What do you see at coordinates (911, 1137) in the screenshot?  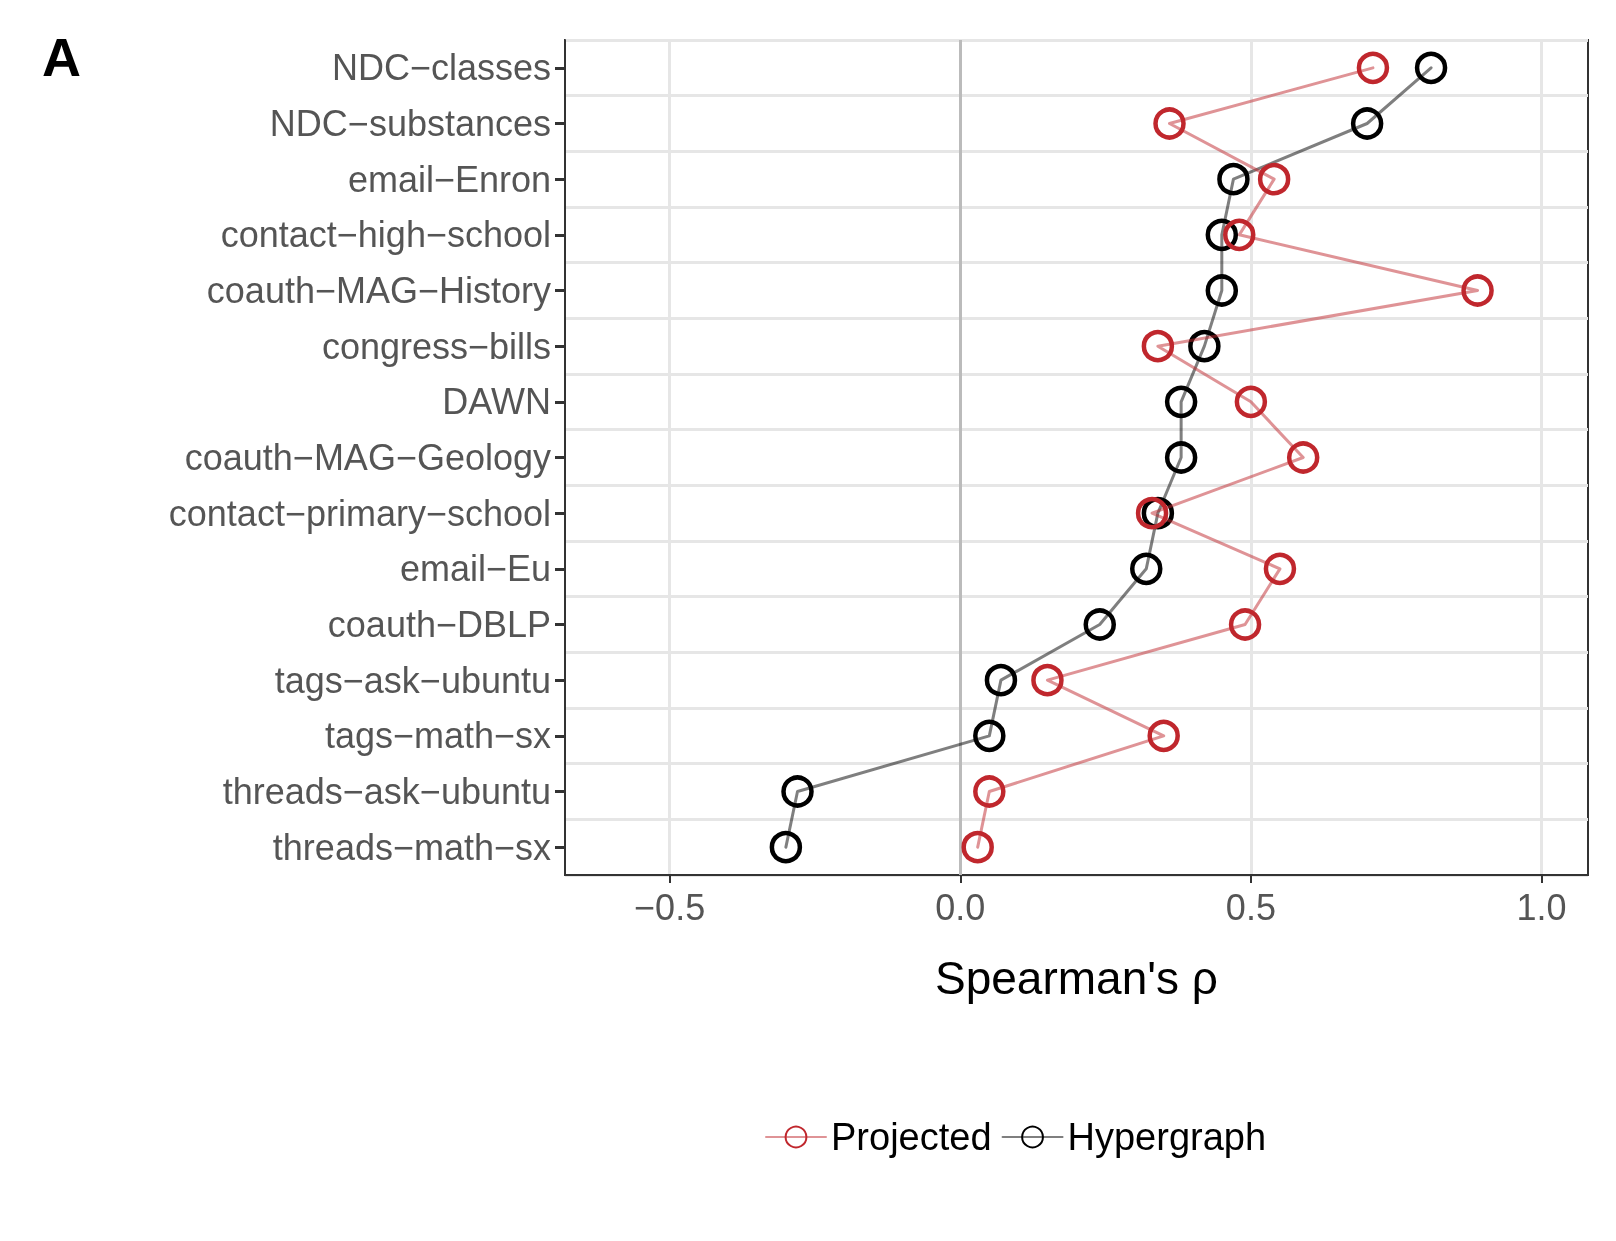 I see `legend-label: Projected` at bounding box center [911, 1137].